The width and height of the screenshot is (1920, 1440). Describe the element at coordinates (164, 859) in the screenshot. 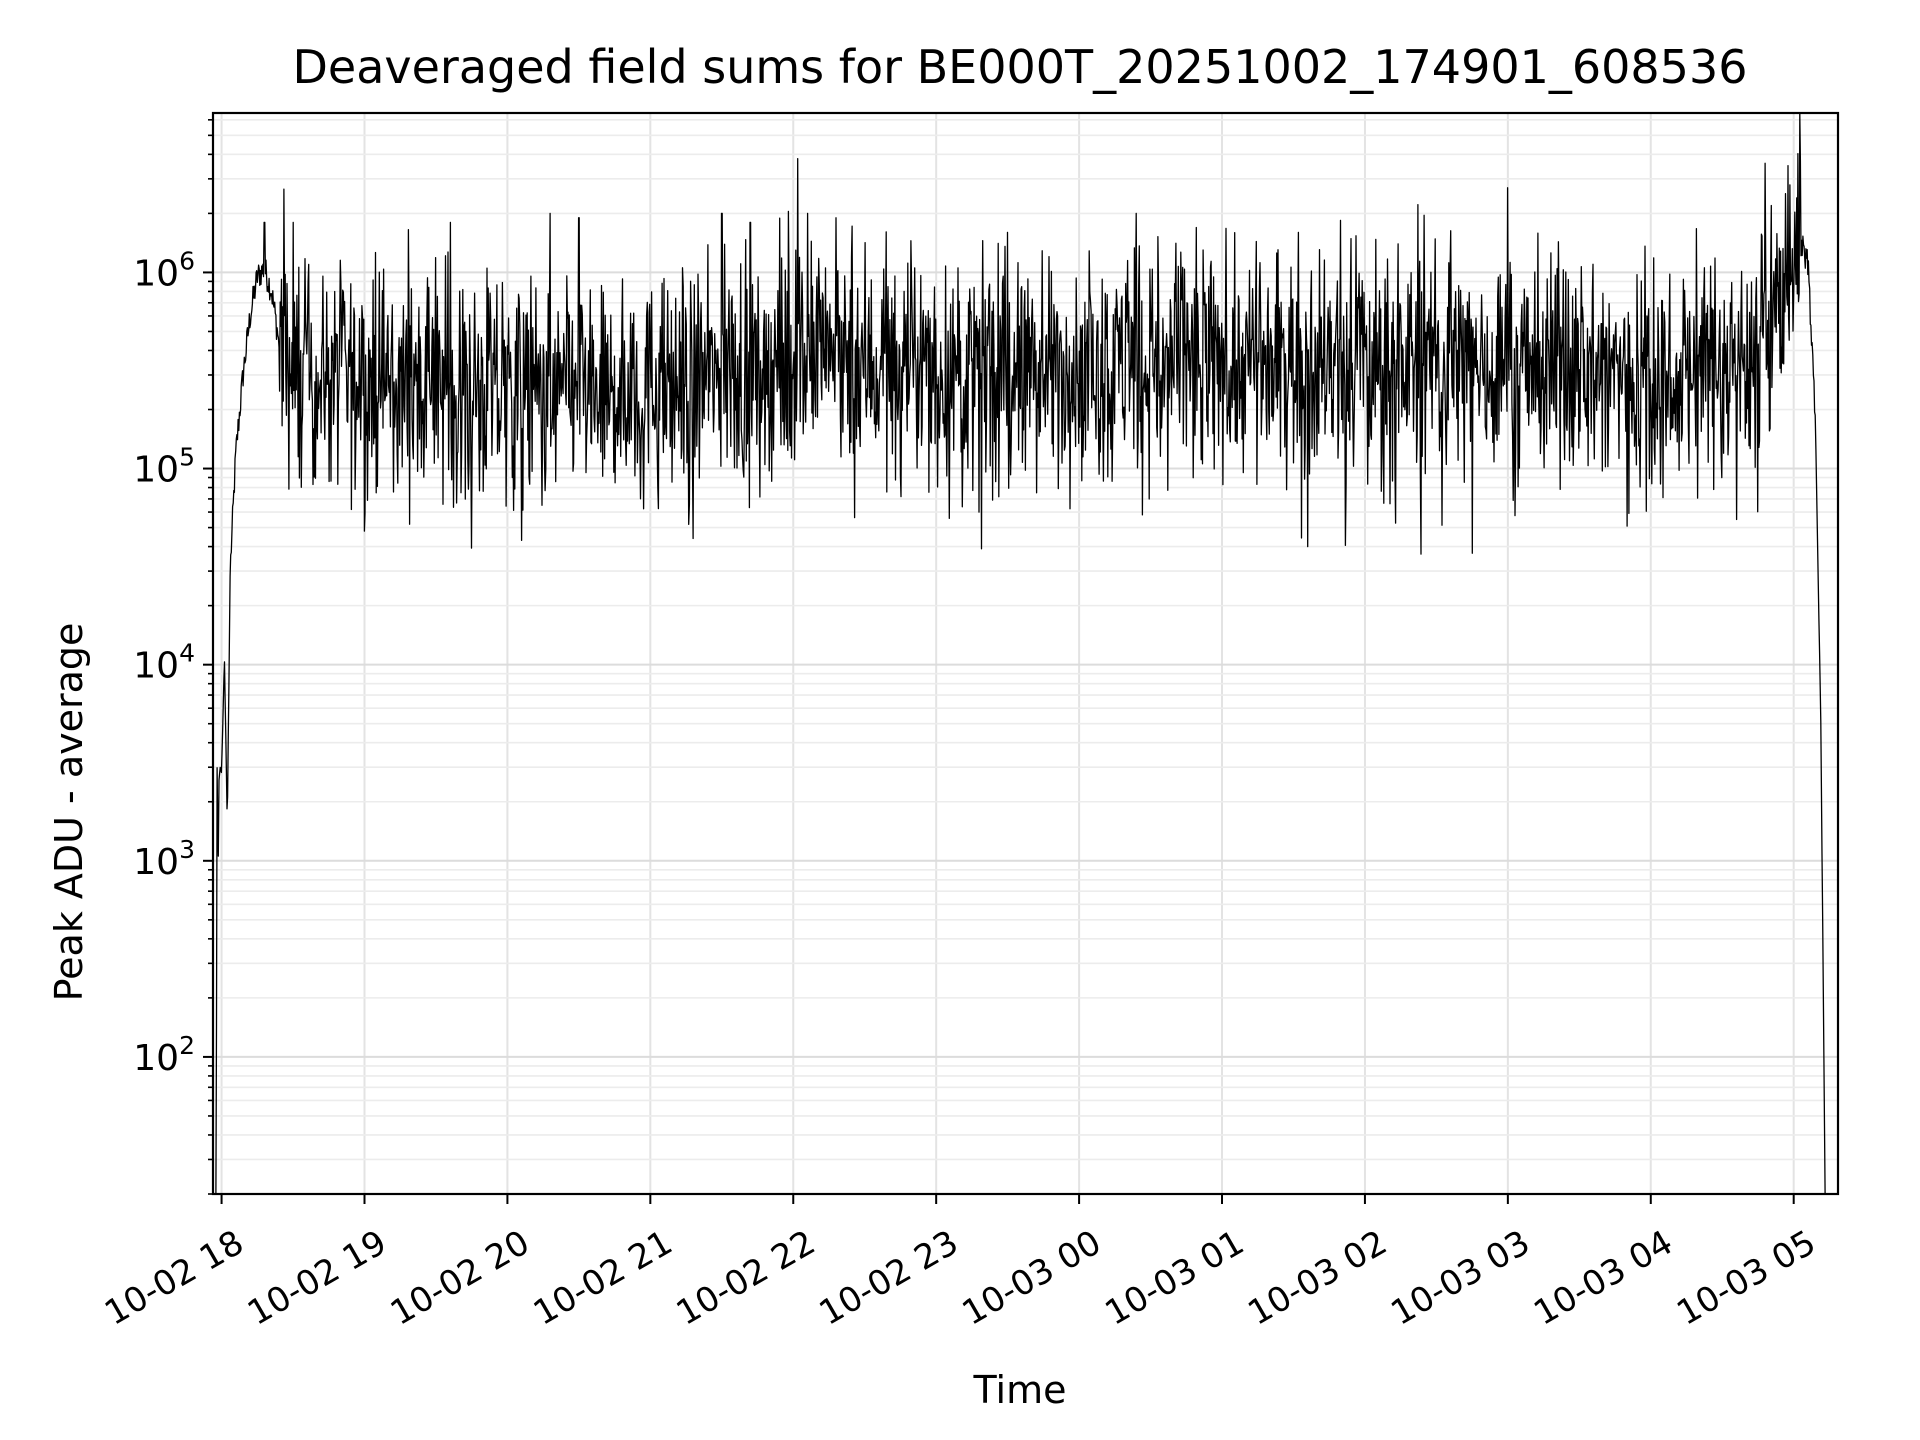

I see `y-tick-label: 10³` at that location.